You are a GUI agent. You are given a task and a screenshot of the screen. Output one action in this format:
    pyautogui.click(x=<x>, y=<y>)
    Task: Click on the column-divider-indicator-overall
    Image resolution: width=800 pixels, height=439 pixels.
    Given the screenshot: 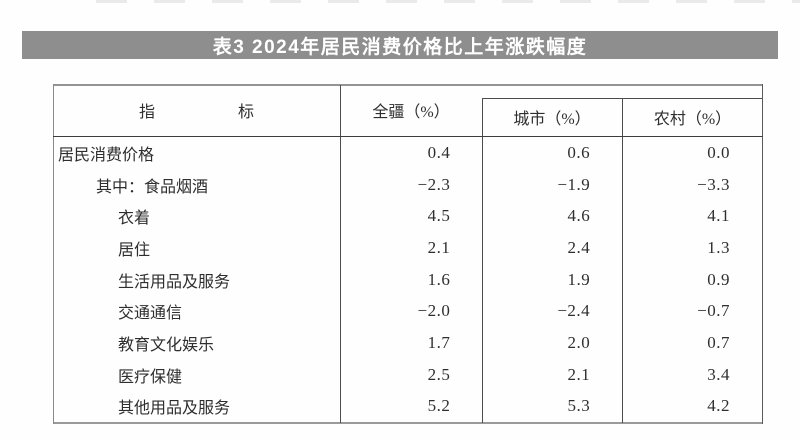 What is the action you would take?
    pyautogui.click(x=340, y=254)
    